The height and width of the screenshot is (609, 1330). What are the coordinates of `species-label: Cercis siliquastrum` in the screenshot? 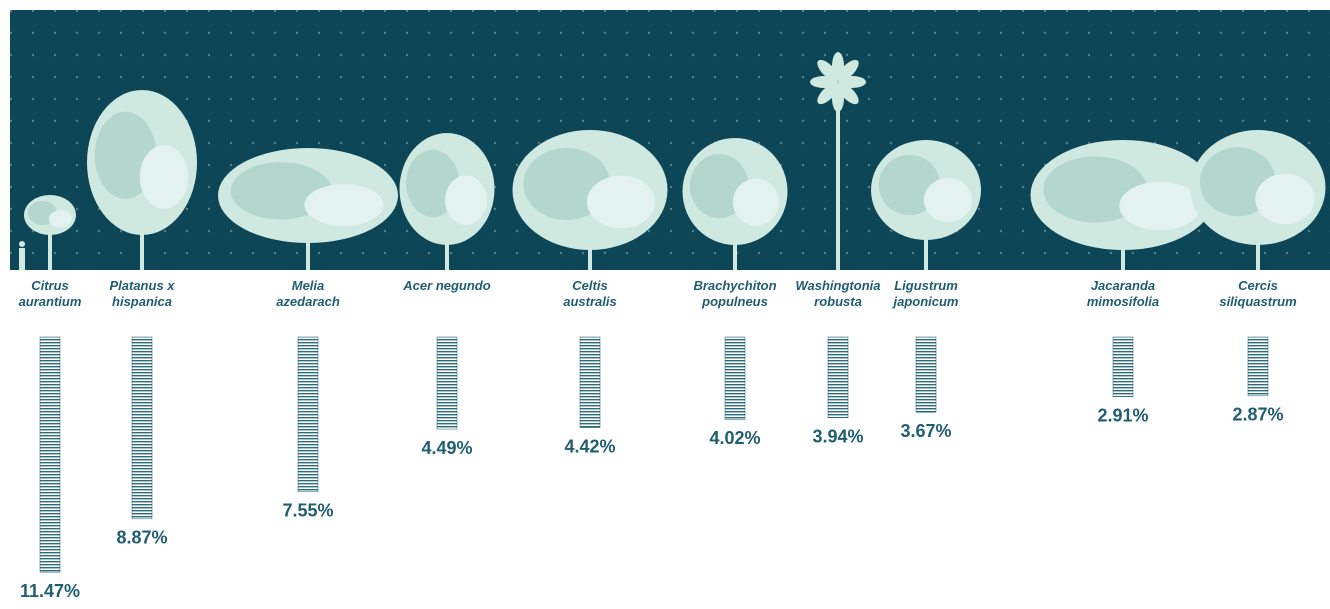 It's located at (1258, 293).